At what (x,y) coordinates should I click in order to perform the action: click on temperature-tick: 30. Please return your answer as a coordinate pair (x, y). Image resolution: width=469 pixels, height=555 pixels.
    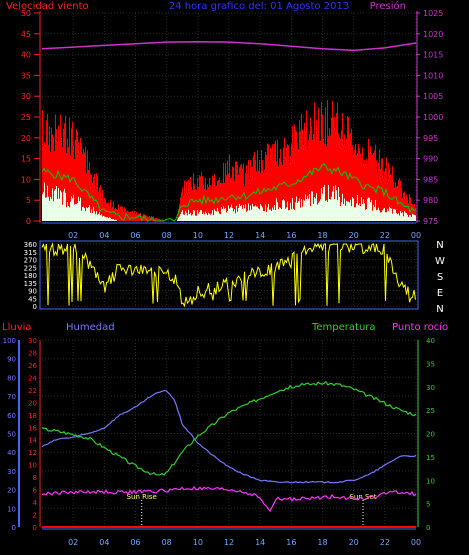
    Looking at the image, I should click on (430, 388).